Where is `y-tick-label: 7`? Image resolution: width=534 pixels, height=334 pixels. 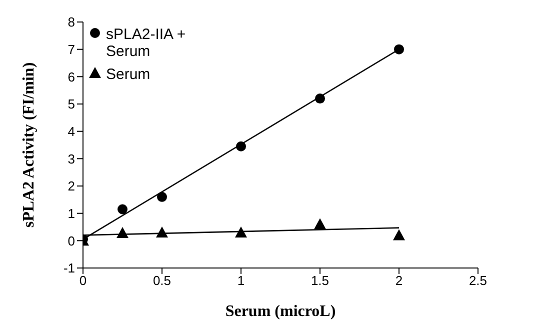 y-tick-label: 7 is located at coordinates (71, 49).